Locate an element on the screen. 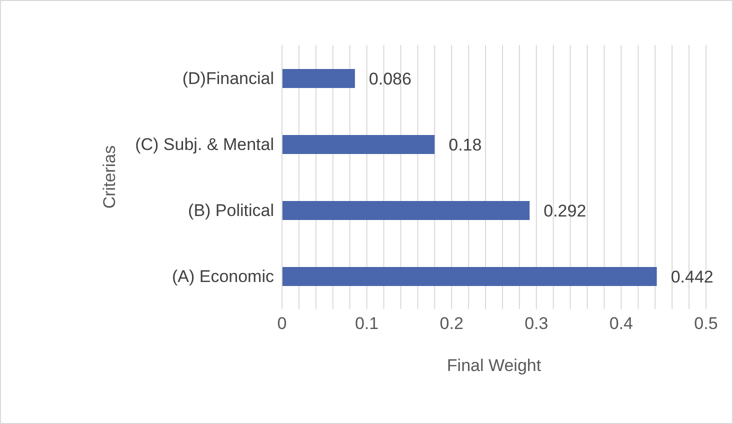  y-tick-label: (C) Subj. & Mental is located at coordinates (204, 144).